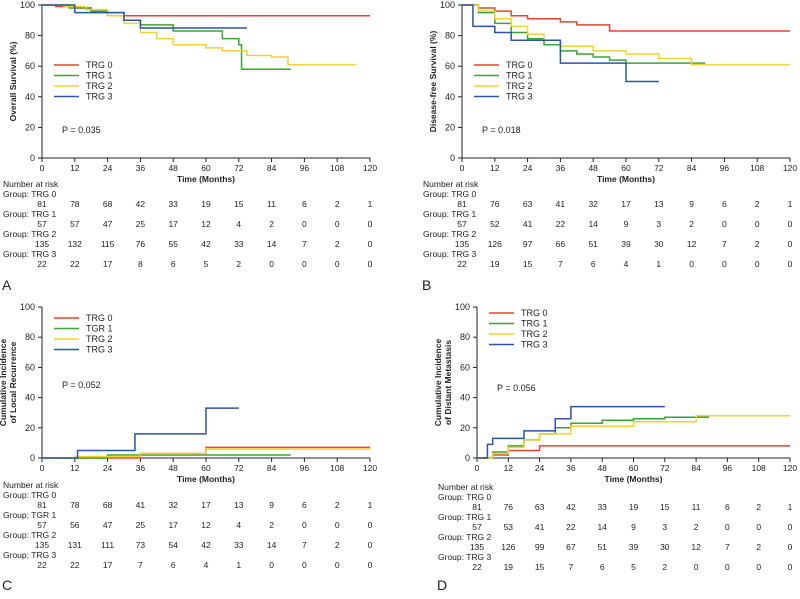  What do you see at coordinates (528, 168) in the screenshot?
I see `x-tick-label: 24` at bounding box center [528, 168].